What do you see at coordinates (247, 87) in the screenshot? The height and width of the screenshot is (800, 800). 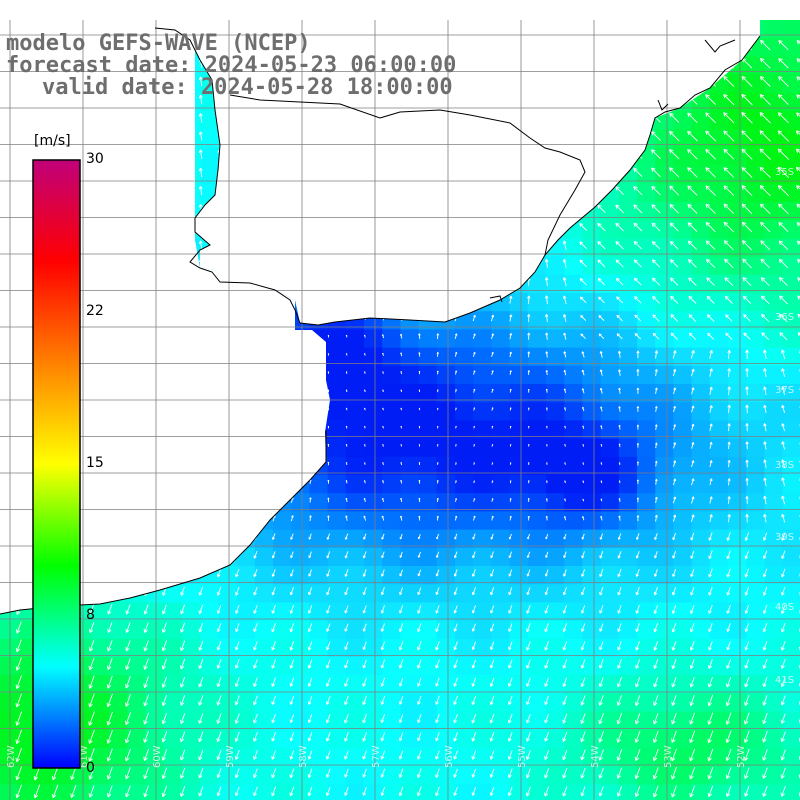 I see `valid-date: valid date: 2024-05-28 18:00:00` at bounding box center [247, 87].